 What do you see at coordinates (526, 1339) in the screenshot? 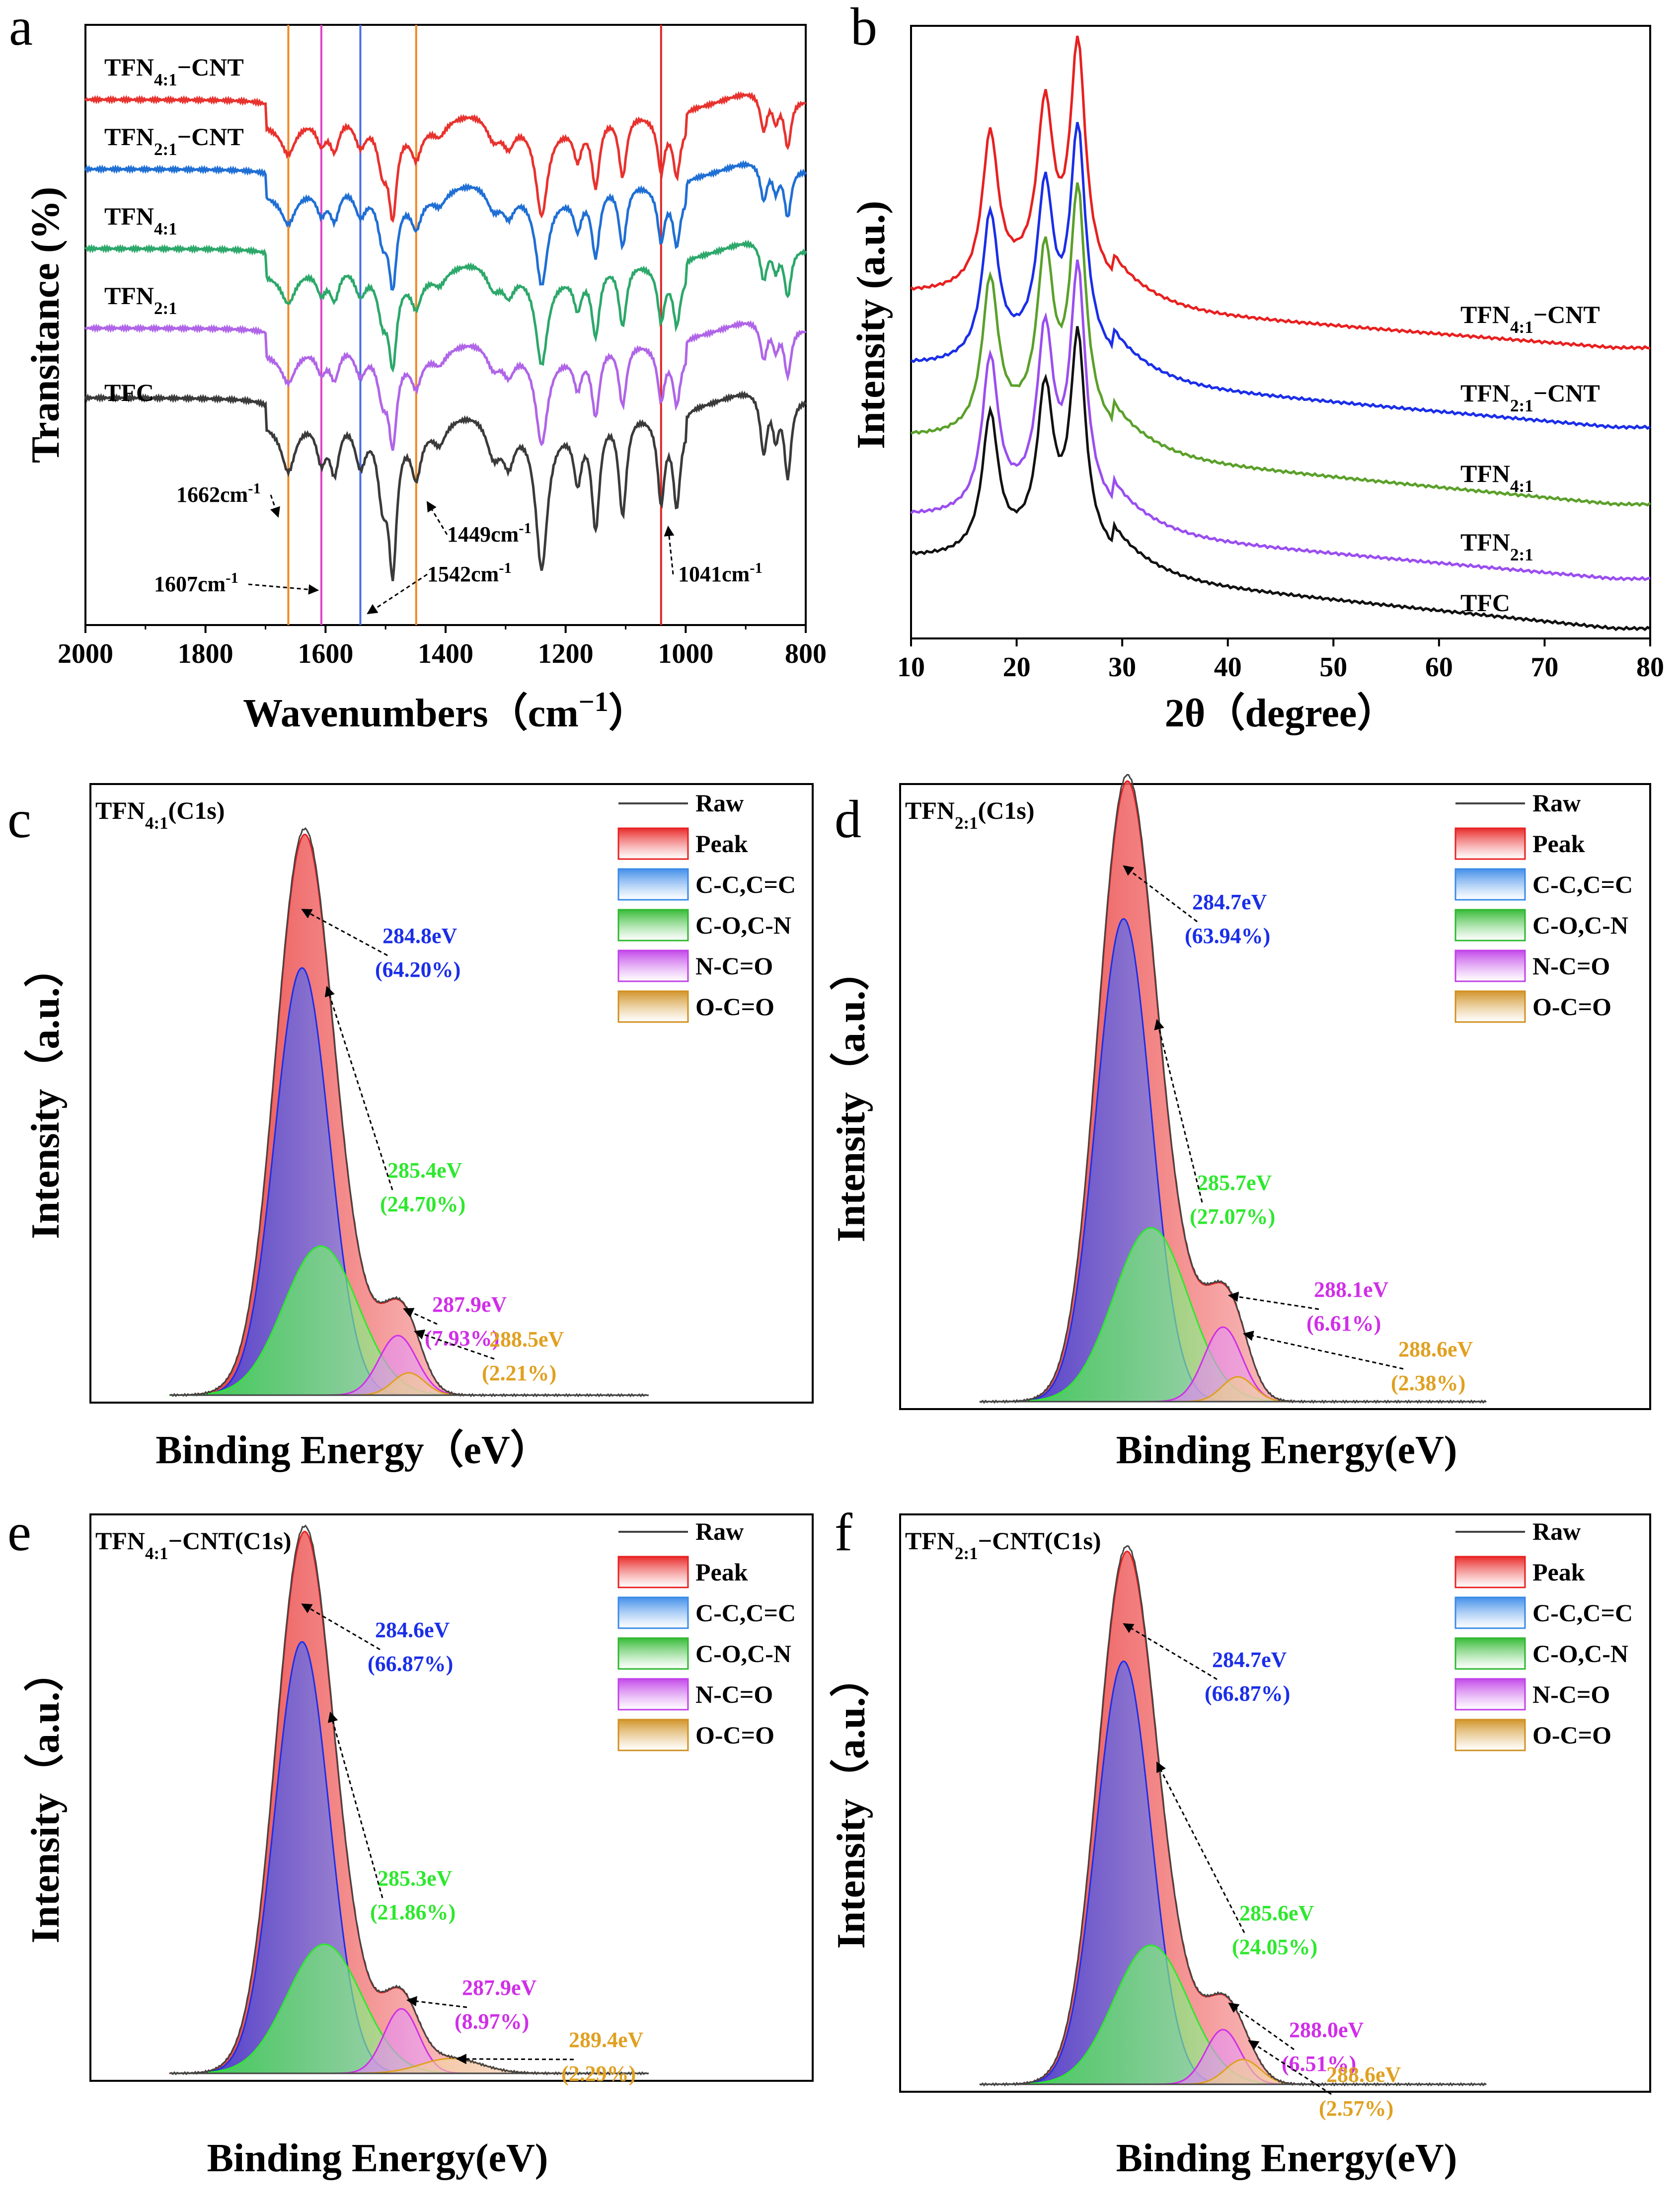
I see `peak-label-be-O-C=O-c: 288.5eV` at bounding box center [526, 1339].